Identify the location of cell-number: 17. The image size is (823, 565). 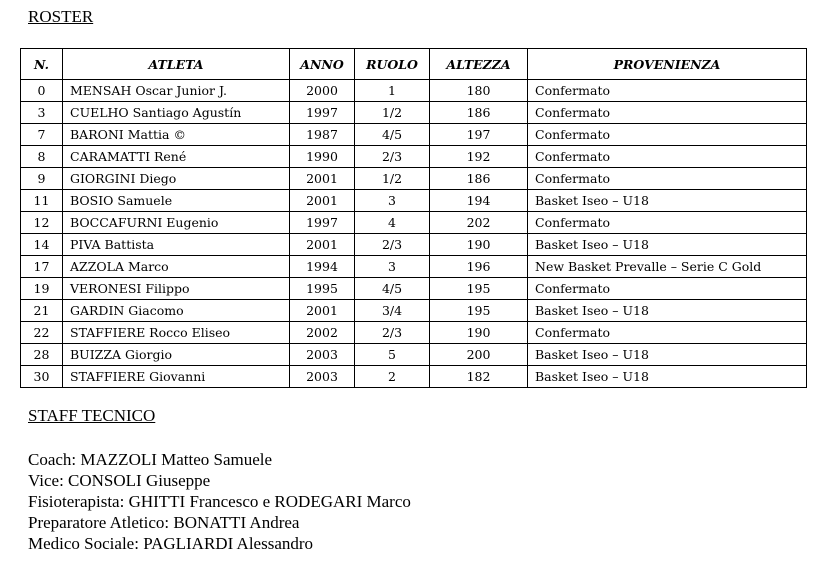
(41, 266).